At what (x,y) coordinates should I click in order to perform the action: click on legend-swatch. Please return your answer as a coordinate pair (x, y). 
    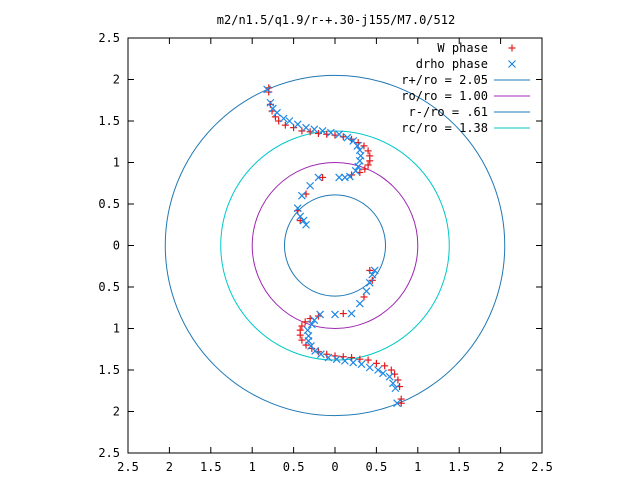
    Looking at the image, I should click on (512, 48).